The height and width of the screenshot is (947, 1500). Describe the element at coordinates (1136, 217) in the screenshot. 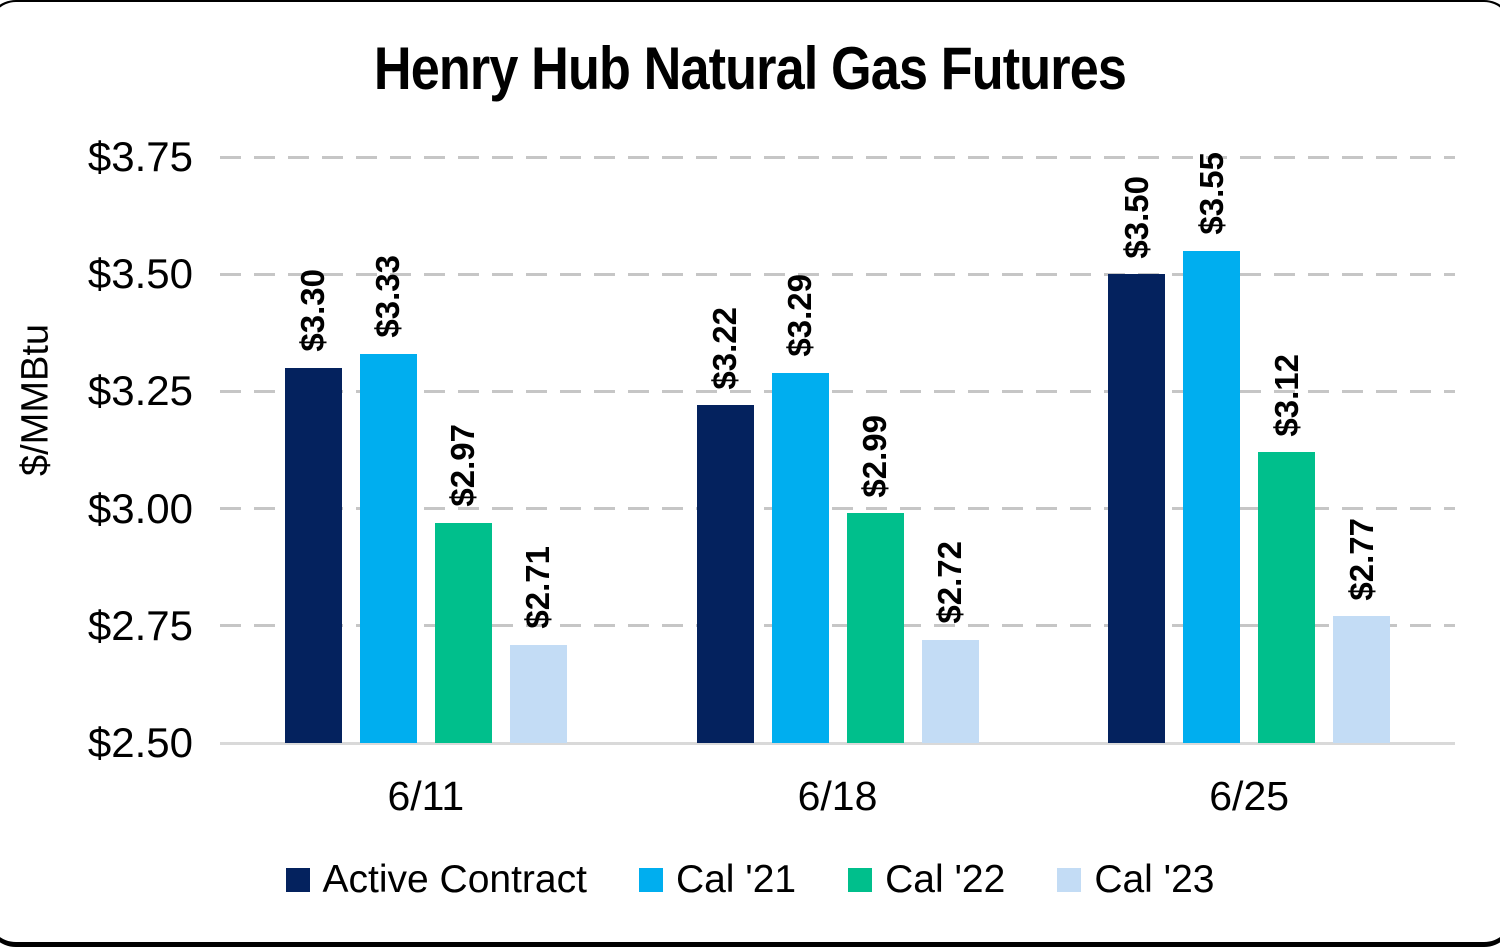

I see `bar-value-label: $3.50` at that location.